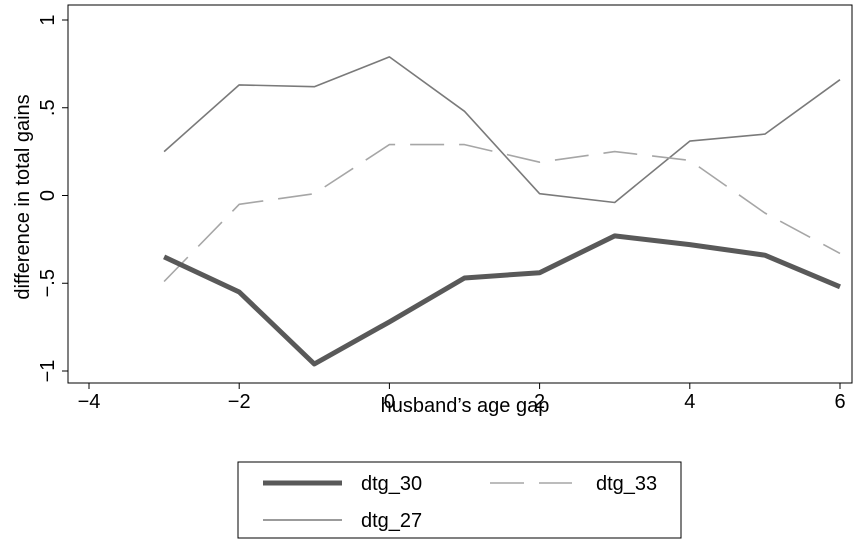 The height and width of the screenshot is (544, 853). I want to click on x-tick-label: −2, so click(239, 402).